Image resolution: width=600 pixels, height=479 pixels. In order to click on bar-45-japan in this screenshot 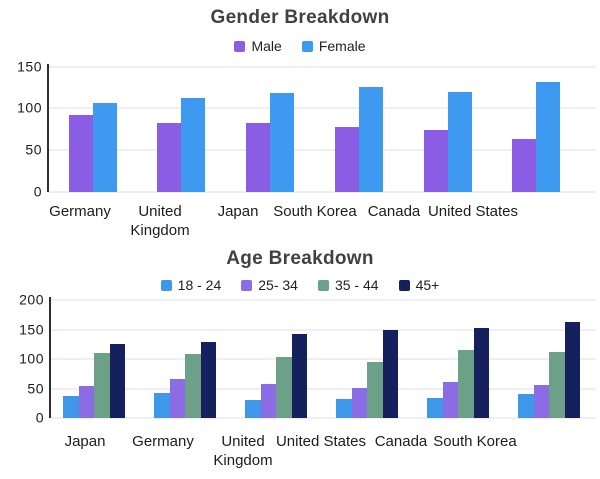, I will do `click(117, 380)`.